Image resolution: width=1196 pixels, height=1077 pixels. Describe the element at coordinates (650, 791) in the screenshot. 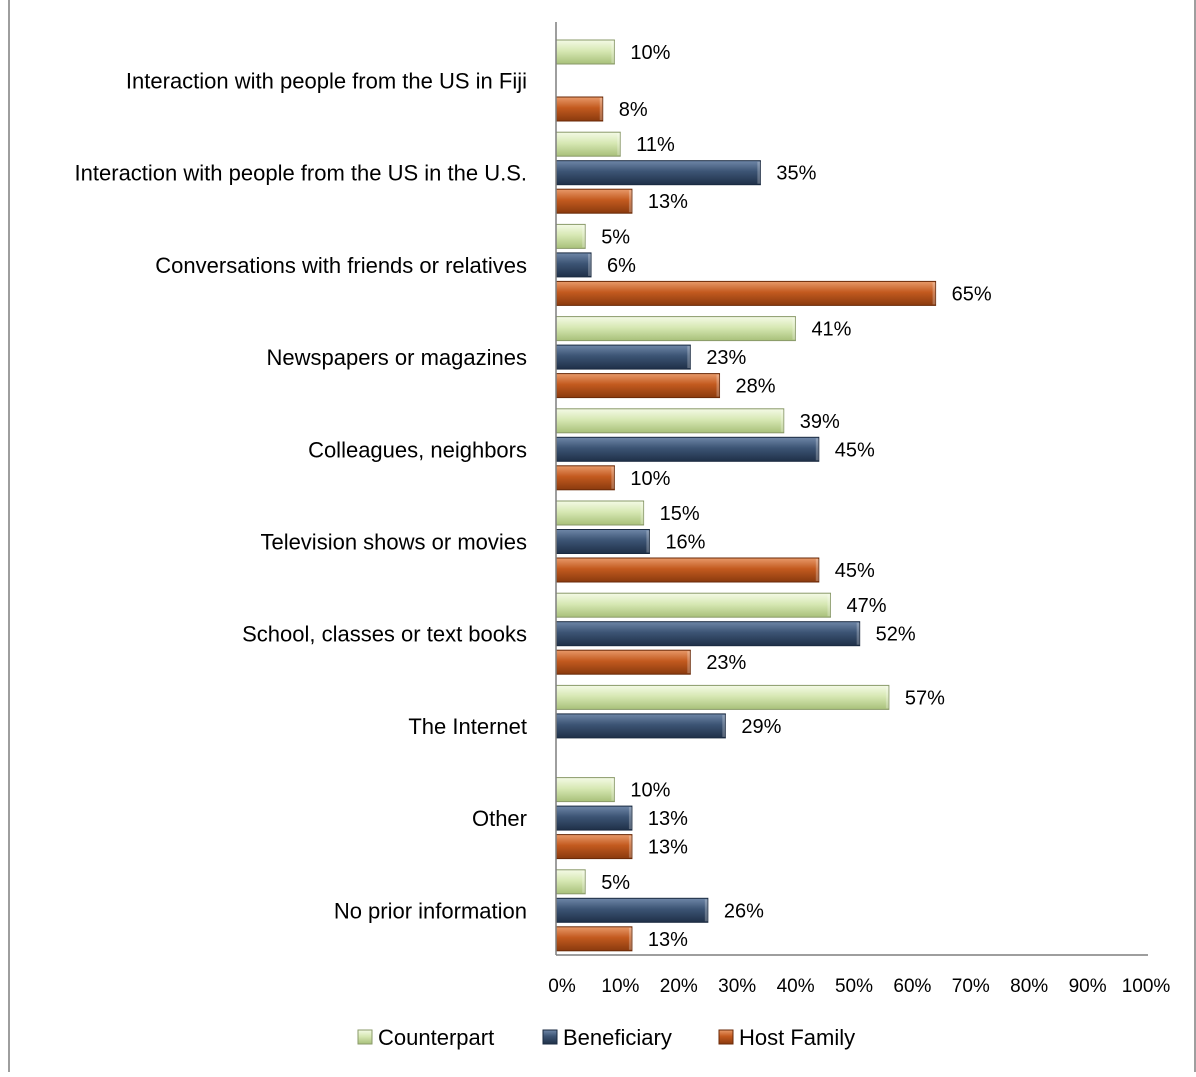

I see `data-label-counterpart-other: 10%` at that location.